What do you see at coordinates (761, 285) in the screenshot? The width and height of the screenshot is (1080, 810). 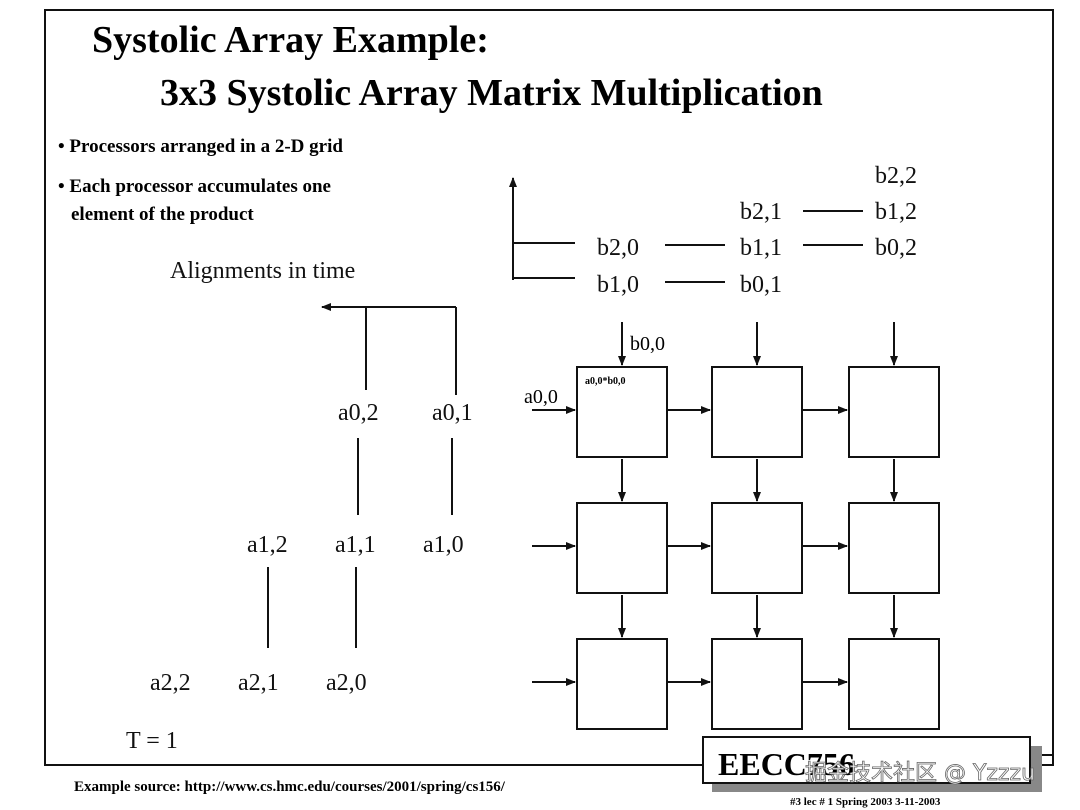 I see `b-label: b0,1` at bounding box center [761, 285].